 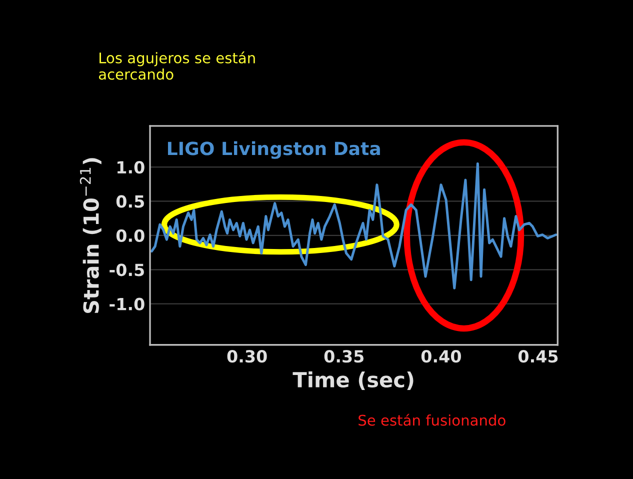 I want to click on annotation: LIGO Livingston Data, so click(x=274, y=150).